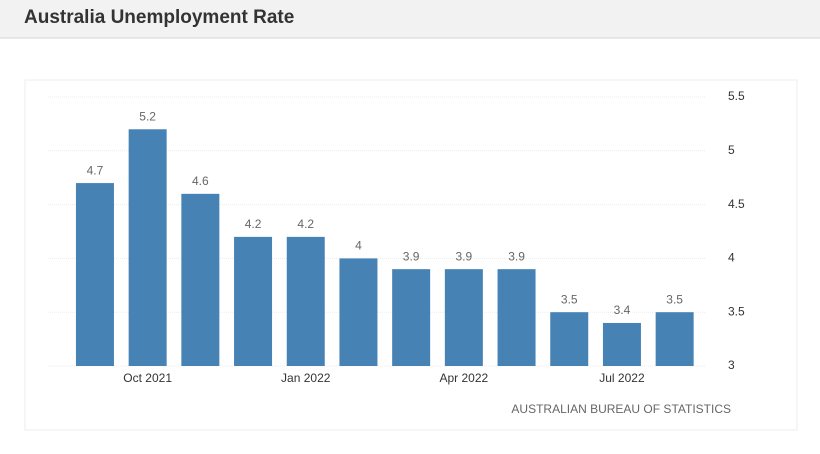 The image size is (820, 454). What do you see at coordinates (410, 19) in the screenshot?
I see `title-bar` at bounding box center [410, 19].